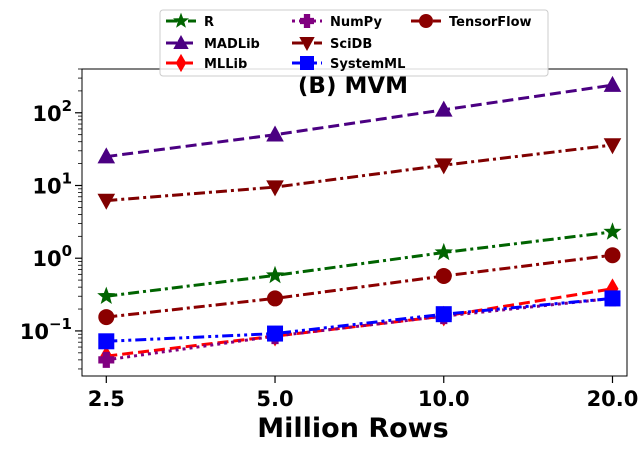 The image size is (641, 453). Describe the element at coordinates (444, 399) in the screenshot. I see `x-tick-label: 10.0` at that location.